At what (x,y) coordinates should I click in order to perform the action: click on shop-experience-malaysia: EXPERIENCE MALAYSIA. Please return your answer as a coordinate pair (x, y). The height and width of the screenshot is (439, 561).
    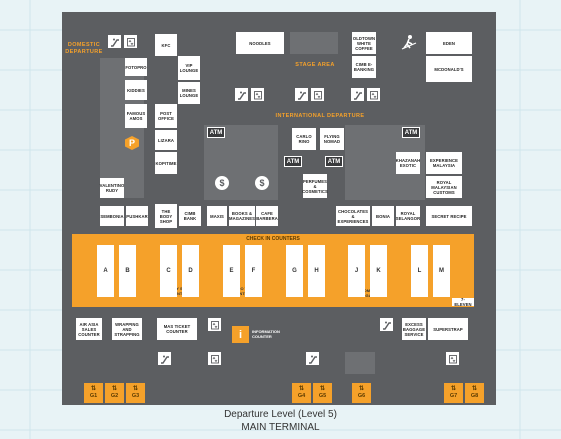
    Looking at the image, I should click on (444, 163).